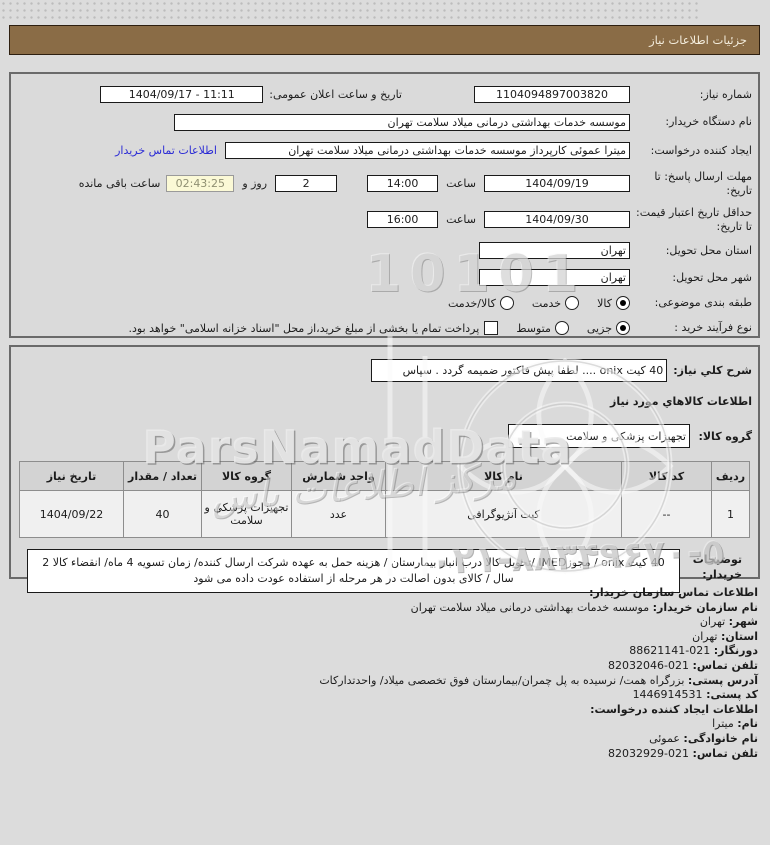  I want to click on process-type-label: نوع فرآیند خرید :, so click(713, 328).